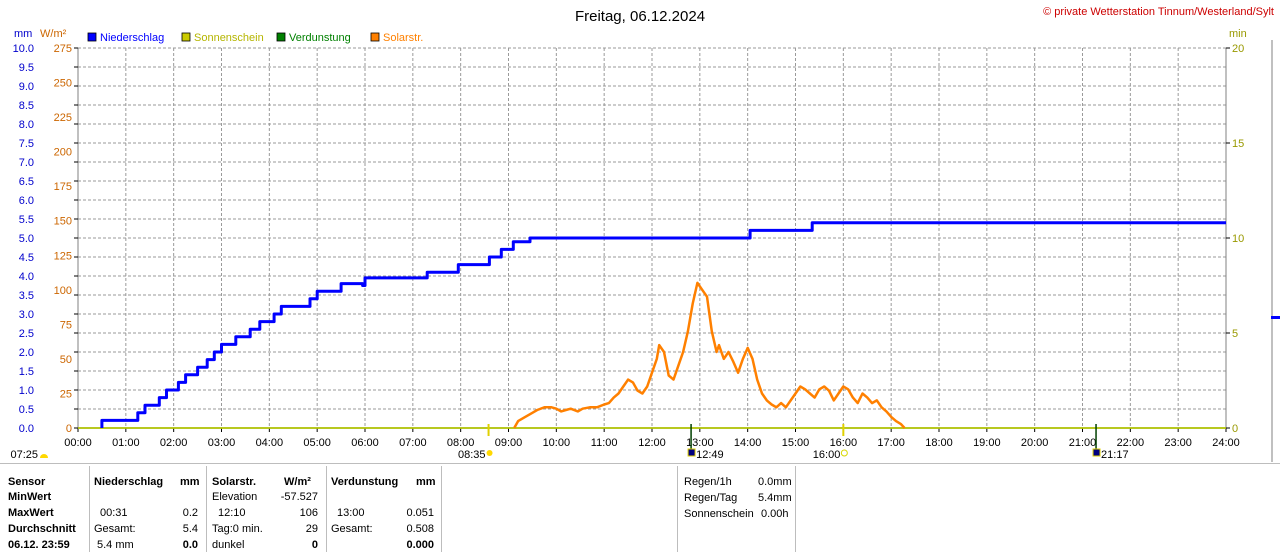 The height and width of the screenshot is (553, 1280). What do you see at coordinates (237, 529) in the screenshot?
I see `solar-tag-label: Tag:0 min.` at bounding box center [237, 529].